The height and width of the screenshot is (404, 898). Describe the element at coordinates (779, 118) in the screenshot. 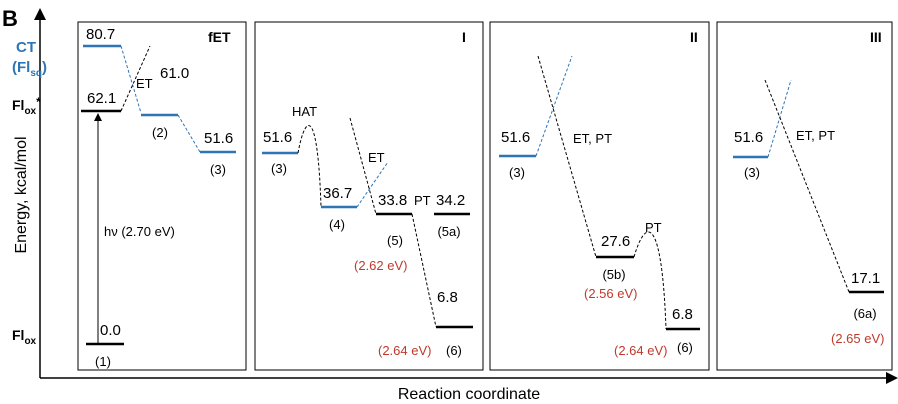

I see `3-etpt-path-p3` at that location.